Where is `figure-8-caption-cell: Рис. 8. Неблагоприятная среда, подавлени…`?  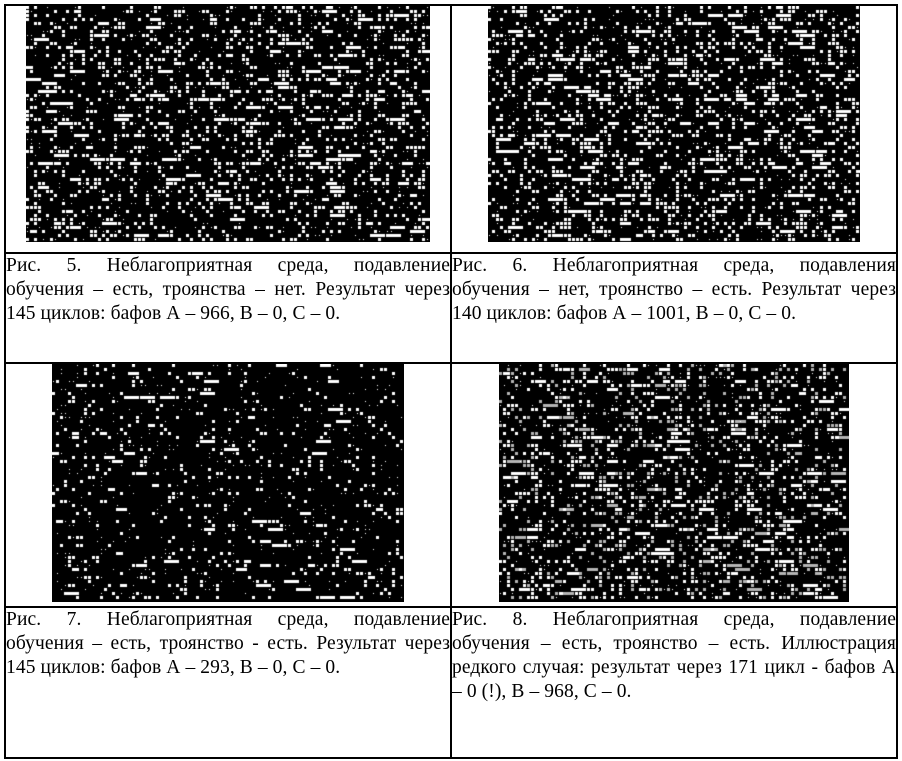
figure-8-caption-cell: Рис. 8. Неблагоприятная среда, подавлени… is located at coordinates (674, 682).